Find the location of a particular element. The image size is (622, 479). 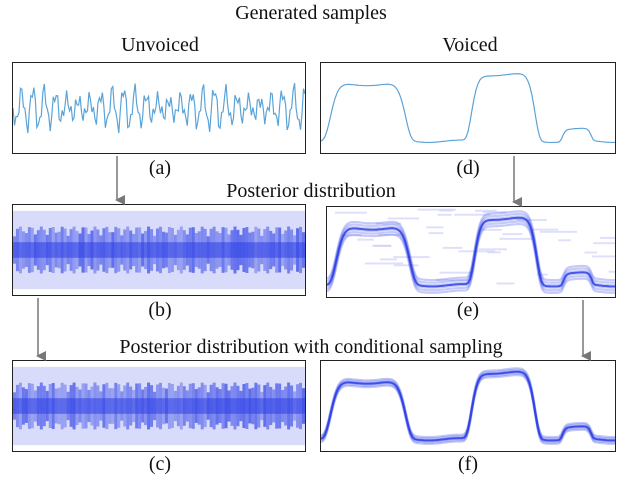

label-a: (a) is located at coordinates (160, 168).